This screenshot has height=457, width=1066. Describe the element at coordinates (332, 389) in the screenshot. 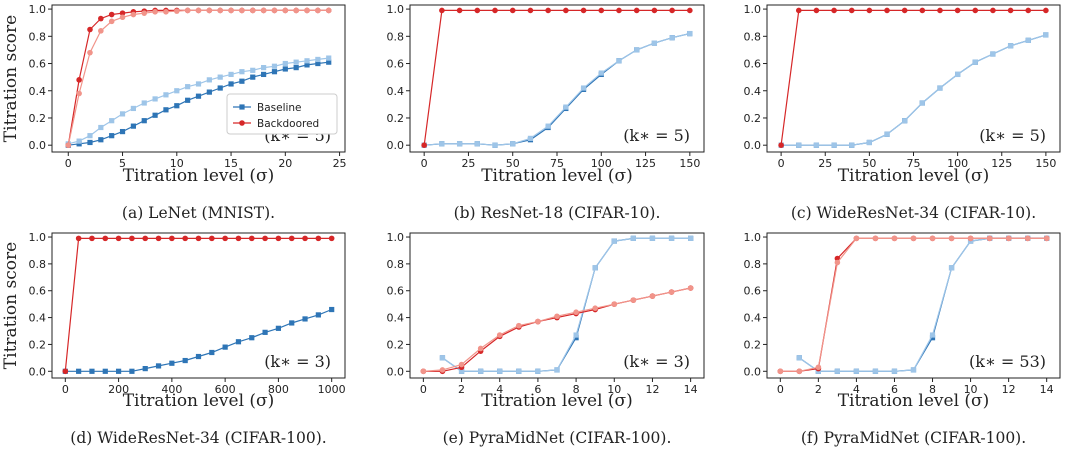

I see `x-tick-label: 1000` at that location.